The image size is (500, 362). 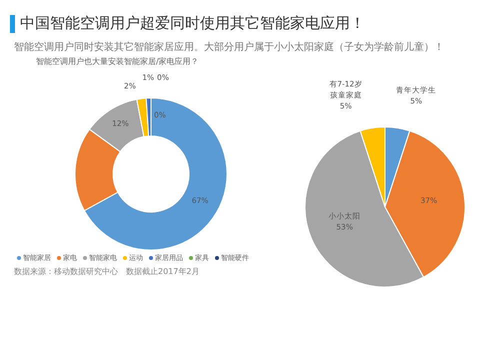 I want to click on chart-subtitle: 智能空调用户同时安装其它智能家居应用。大部分用户属于小小太阳家庭（子女为学龄前儿童）！, so click(x=229, y=47).